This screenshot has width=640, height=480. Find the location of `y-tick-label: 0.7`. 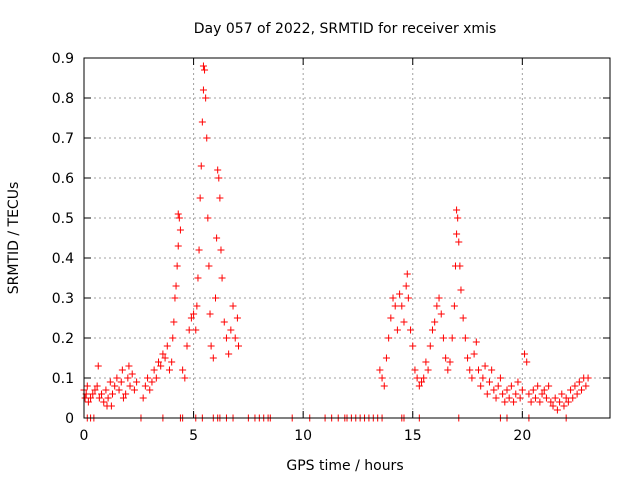

y-tick-label: 0.7 is located at coordinates (63, 139).